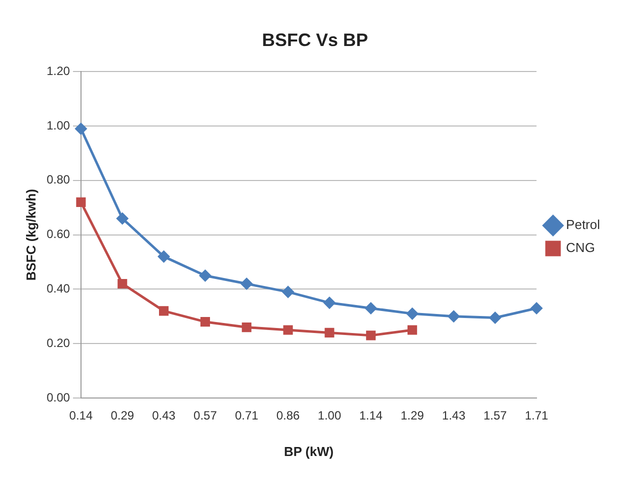 This screenshot has height=479, width=630. What do you see at coordinates (580, 248) in the screenshot?
I see `legend-label: CNG` at bounding box center [580, 248].